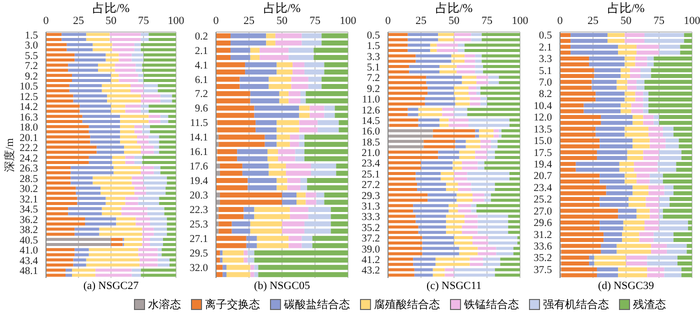 Image resolution: width=700 pixels, height=320 pixels. Describe the element at coordinates (31, 36) in the screenshot. I see `y-tick-label: 1.5` at that location.